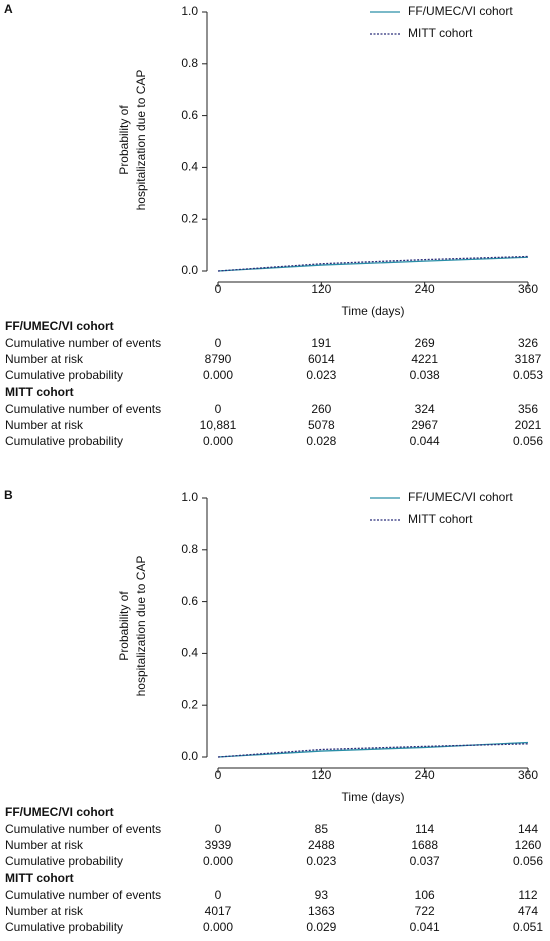 The width and height of the screenshot is (550, 941). I want to click on table-cell: 1363, so click(321, 911).